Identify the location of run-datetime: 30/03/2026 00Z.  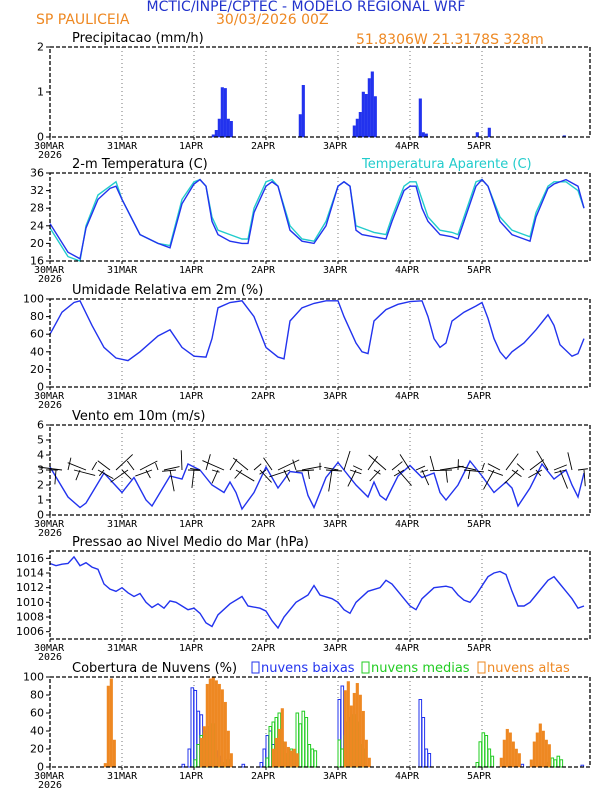
(272, 20).